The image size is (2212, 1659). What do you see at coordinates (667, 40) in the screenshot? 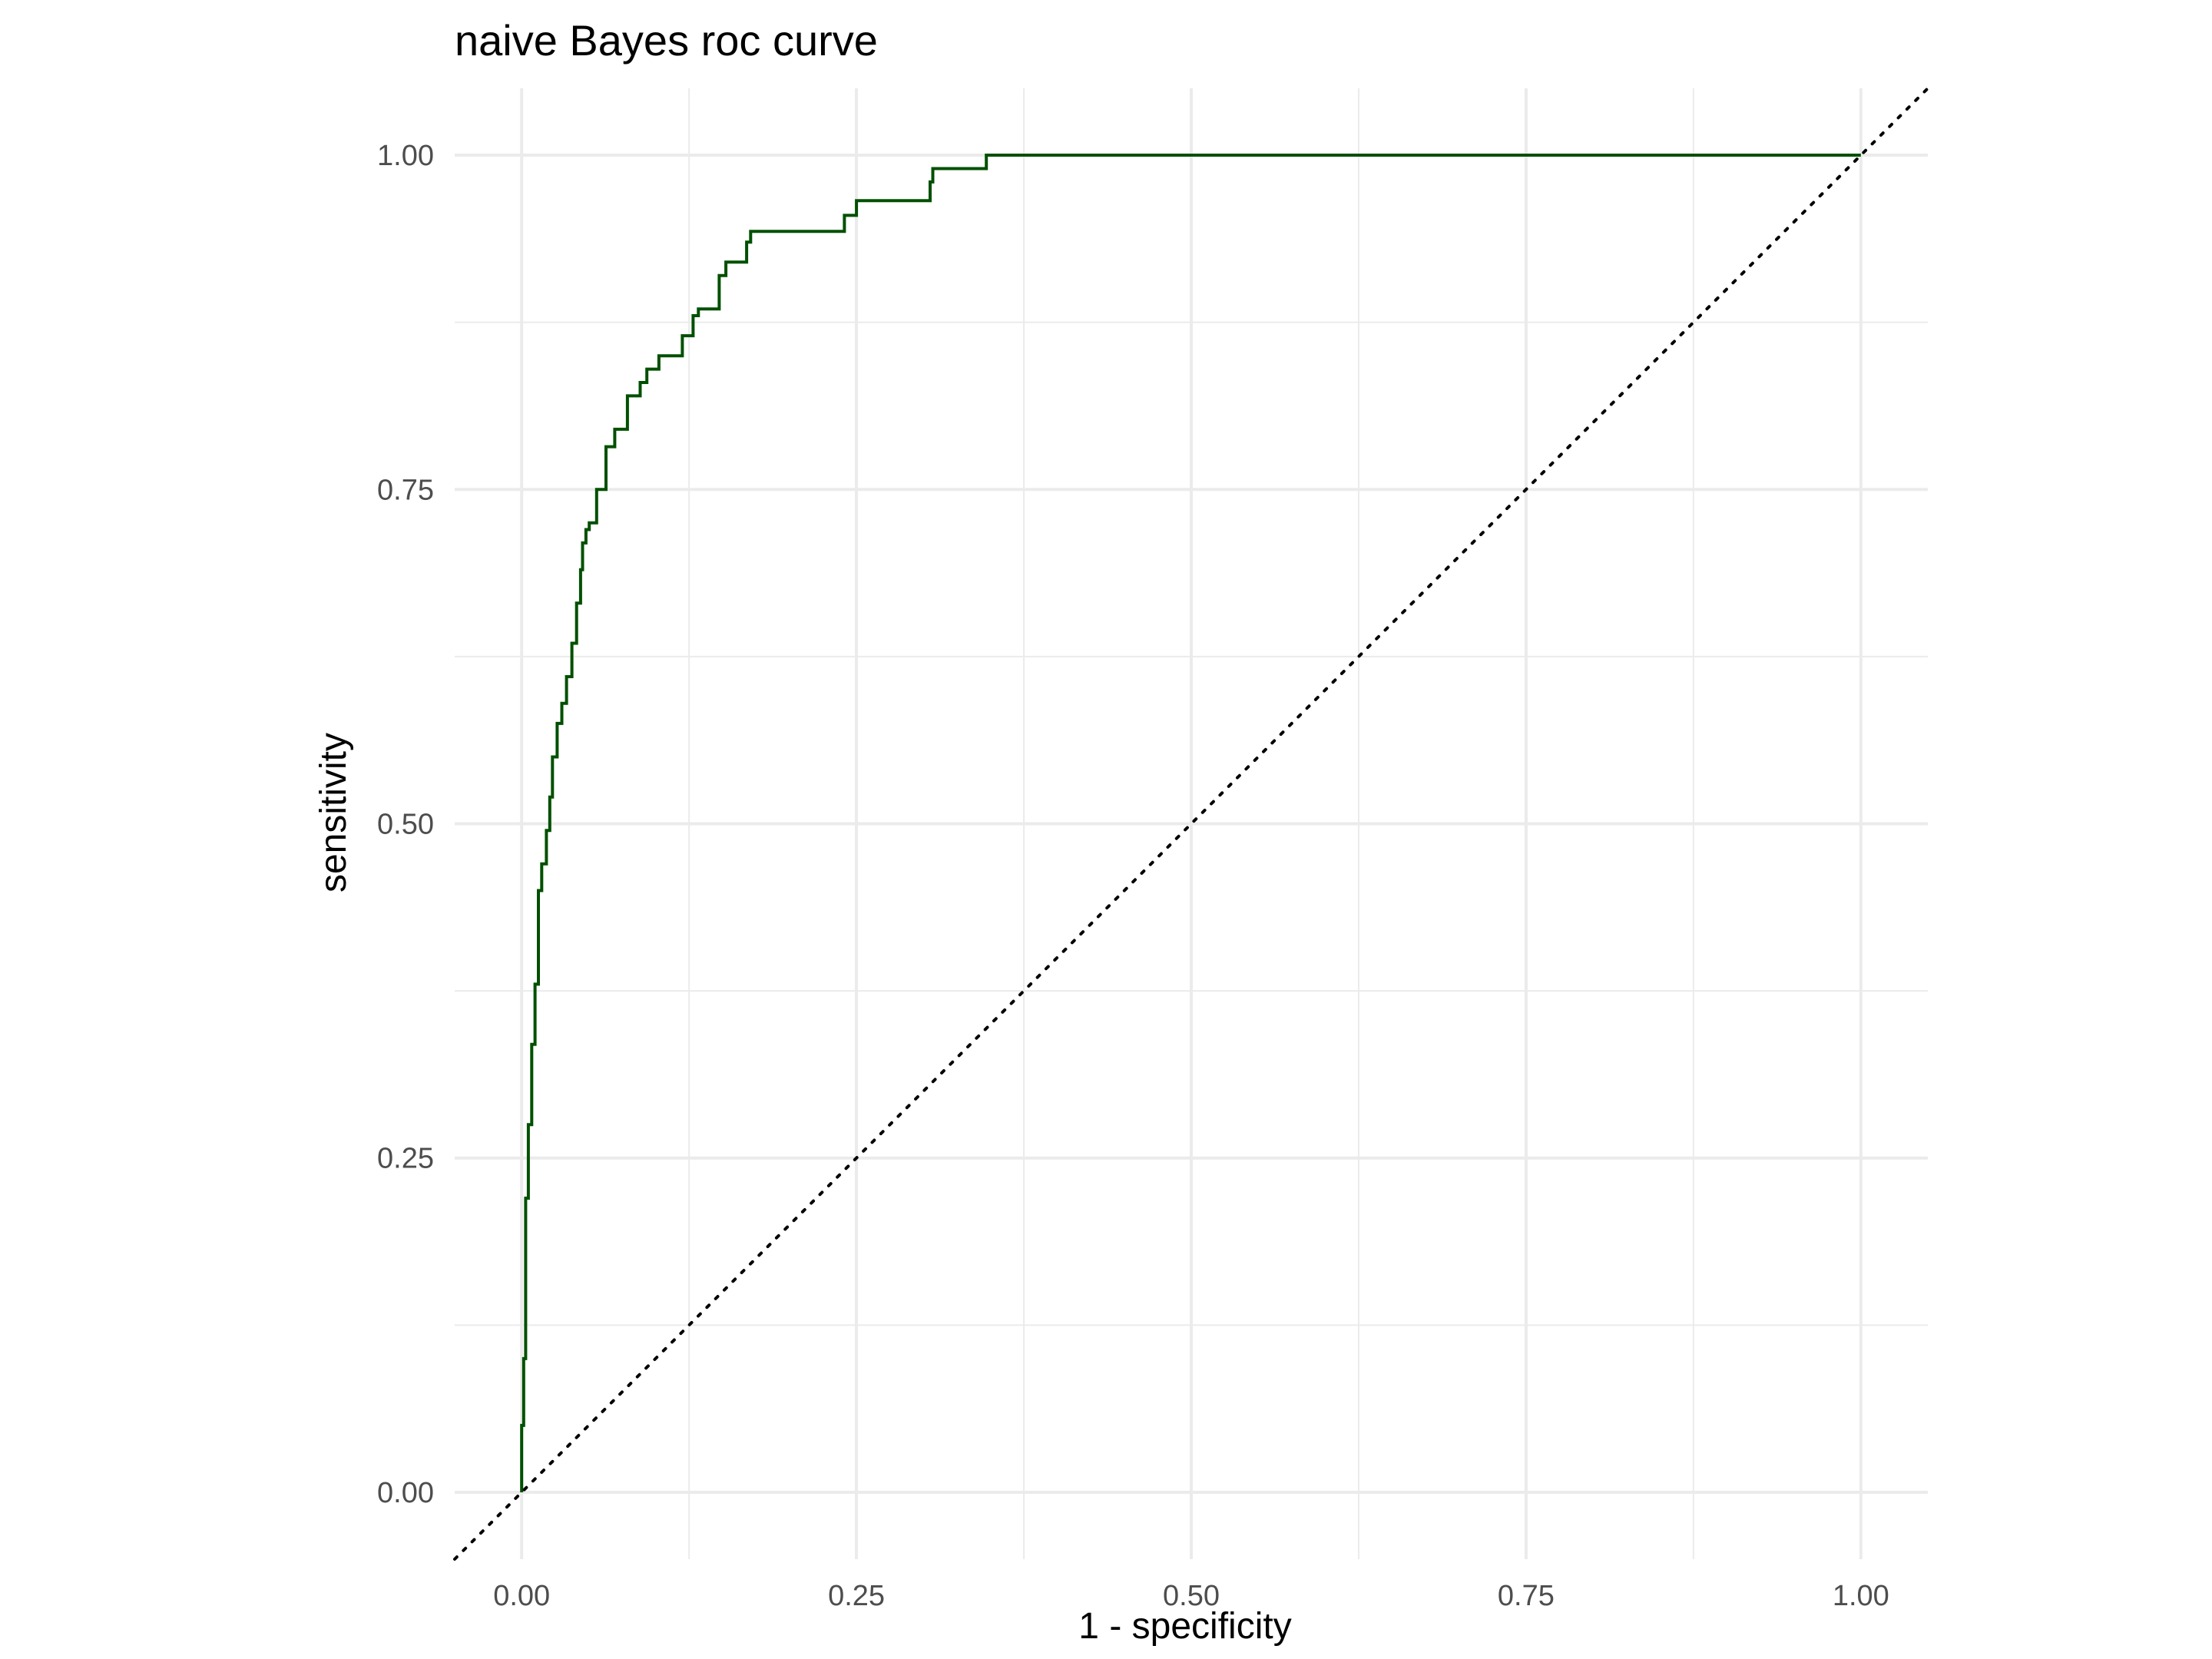
I see `chart-title: naive Bayes roc curve` at bounding box center [667, 40].